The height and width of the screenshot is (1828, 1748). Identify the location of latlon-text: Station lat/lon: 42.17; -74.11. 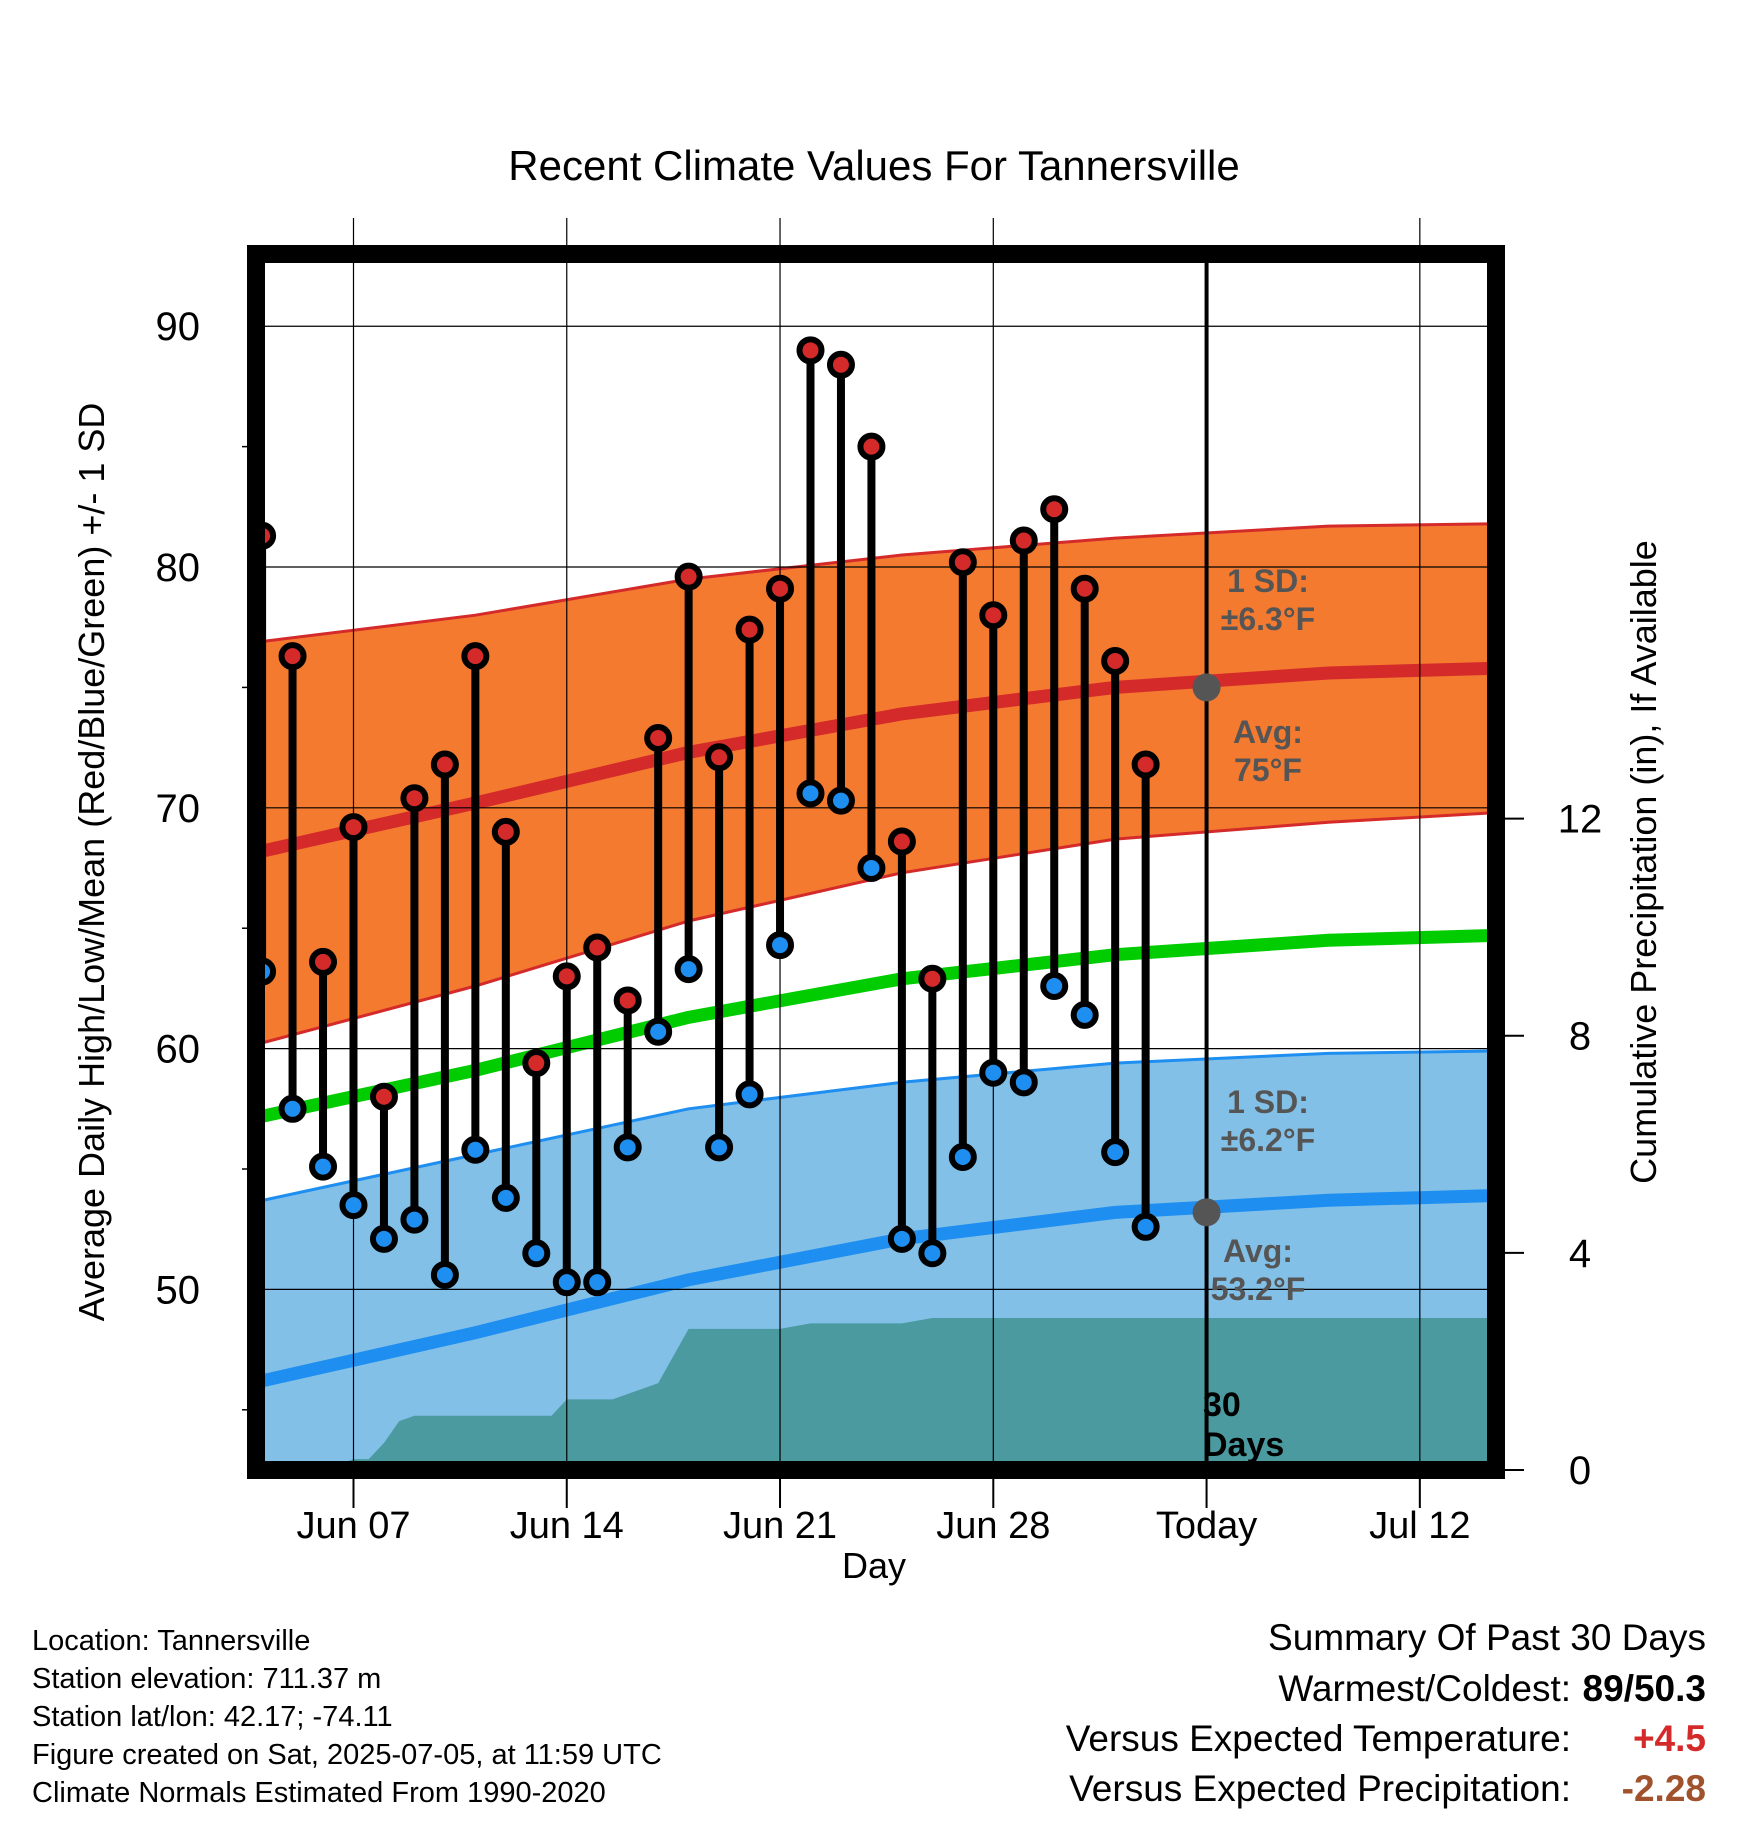
(212, 1717).